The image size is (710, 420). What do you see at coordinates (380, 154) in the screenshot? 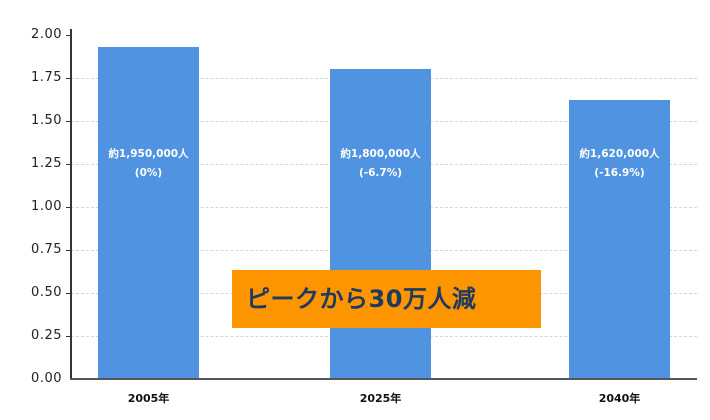
I see `bar-value-label: 約1,800,000人` at bounding box center [380, 154].